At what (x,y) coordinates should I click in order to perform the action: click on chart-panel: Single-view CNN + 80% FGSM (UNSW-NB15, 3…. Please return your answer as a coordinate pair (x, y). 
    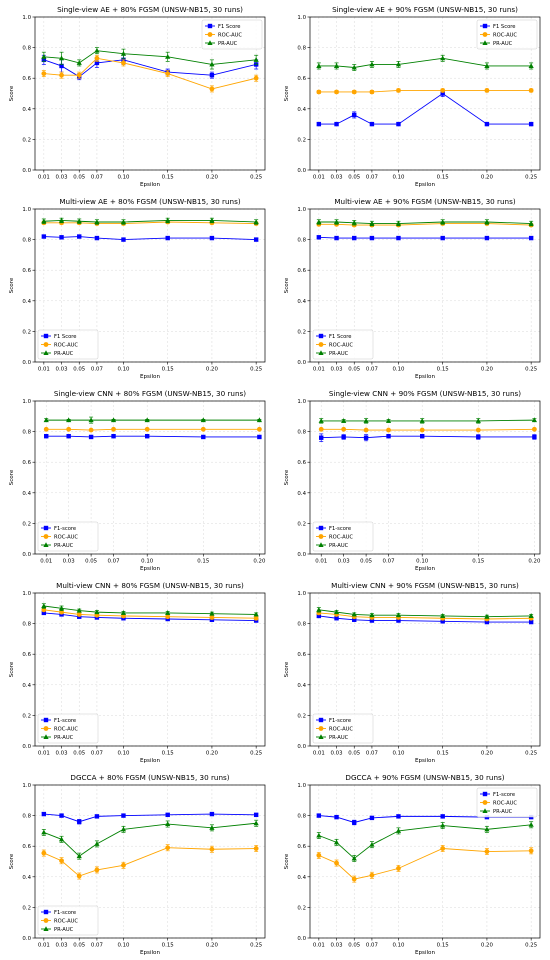
    Looking at the image, I should click on (137, 480).